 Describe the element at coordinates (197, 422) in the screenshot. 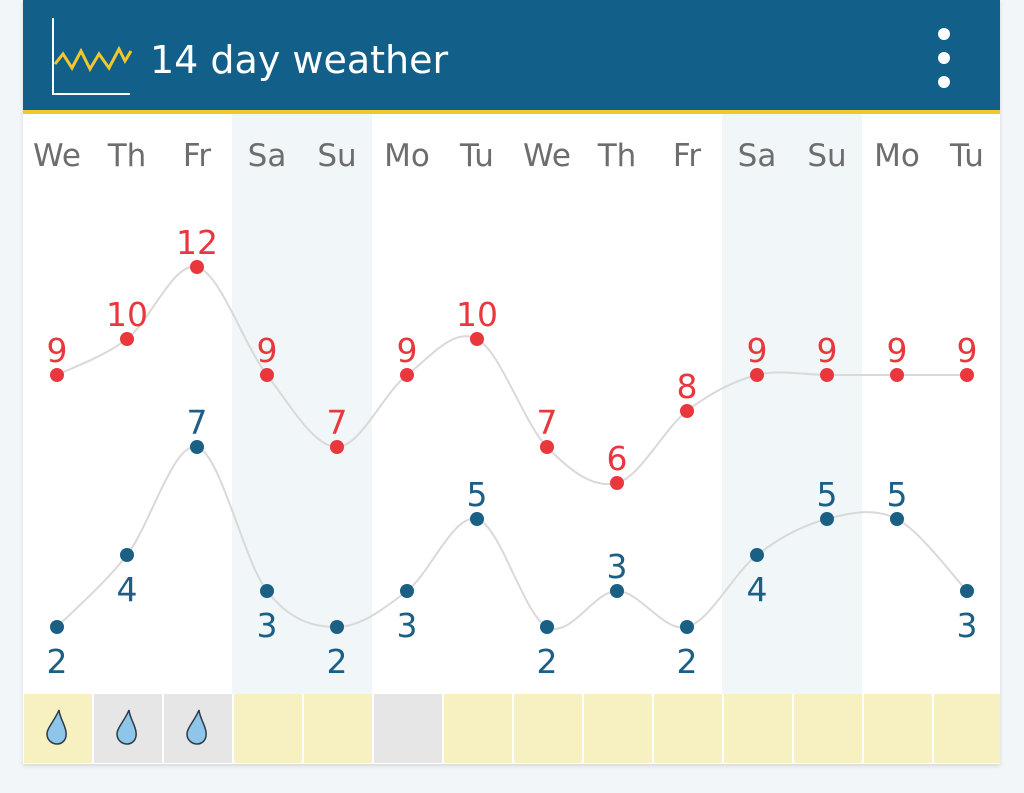

I see `low-temp-label: 7` at that location.